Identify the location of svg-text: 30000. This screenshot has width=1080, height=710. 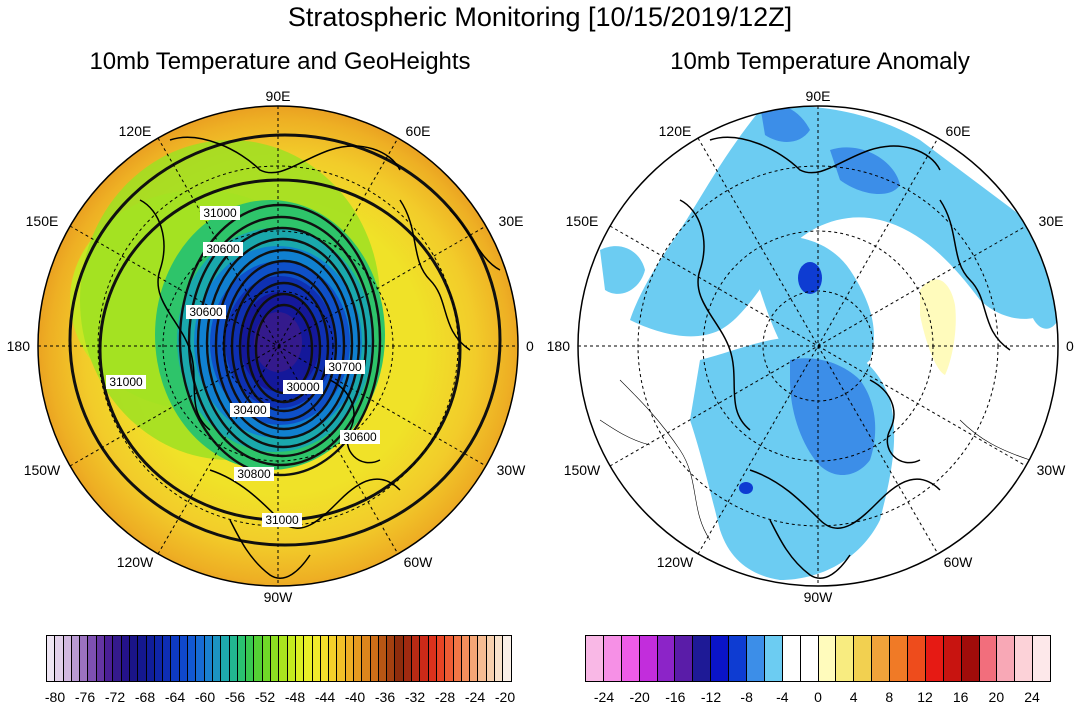
(303, 387).